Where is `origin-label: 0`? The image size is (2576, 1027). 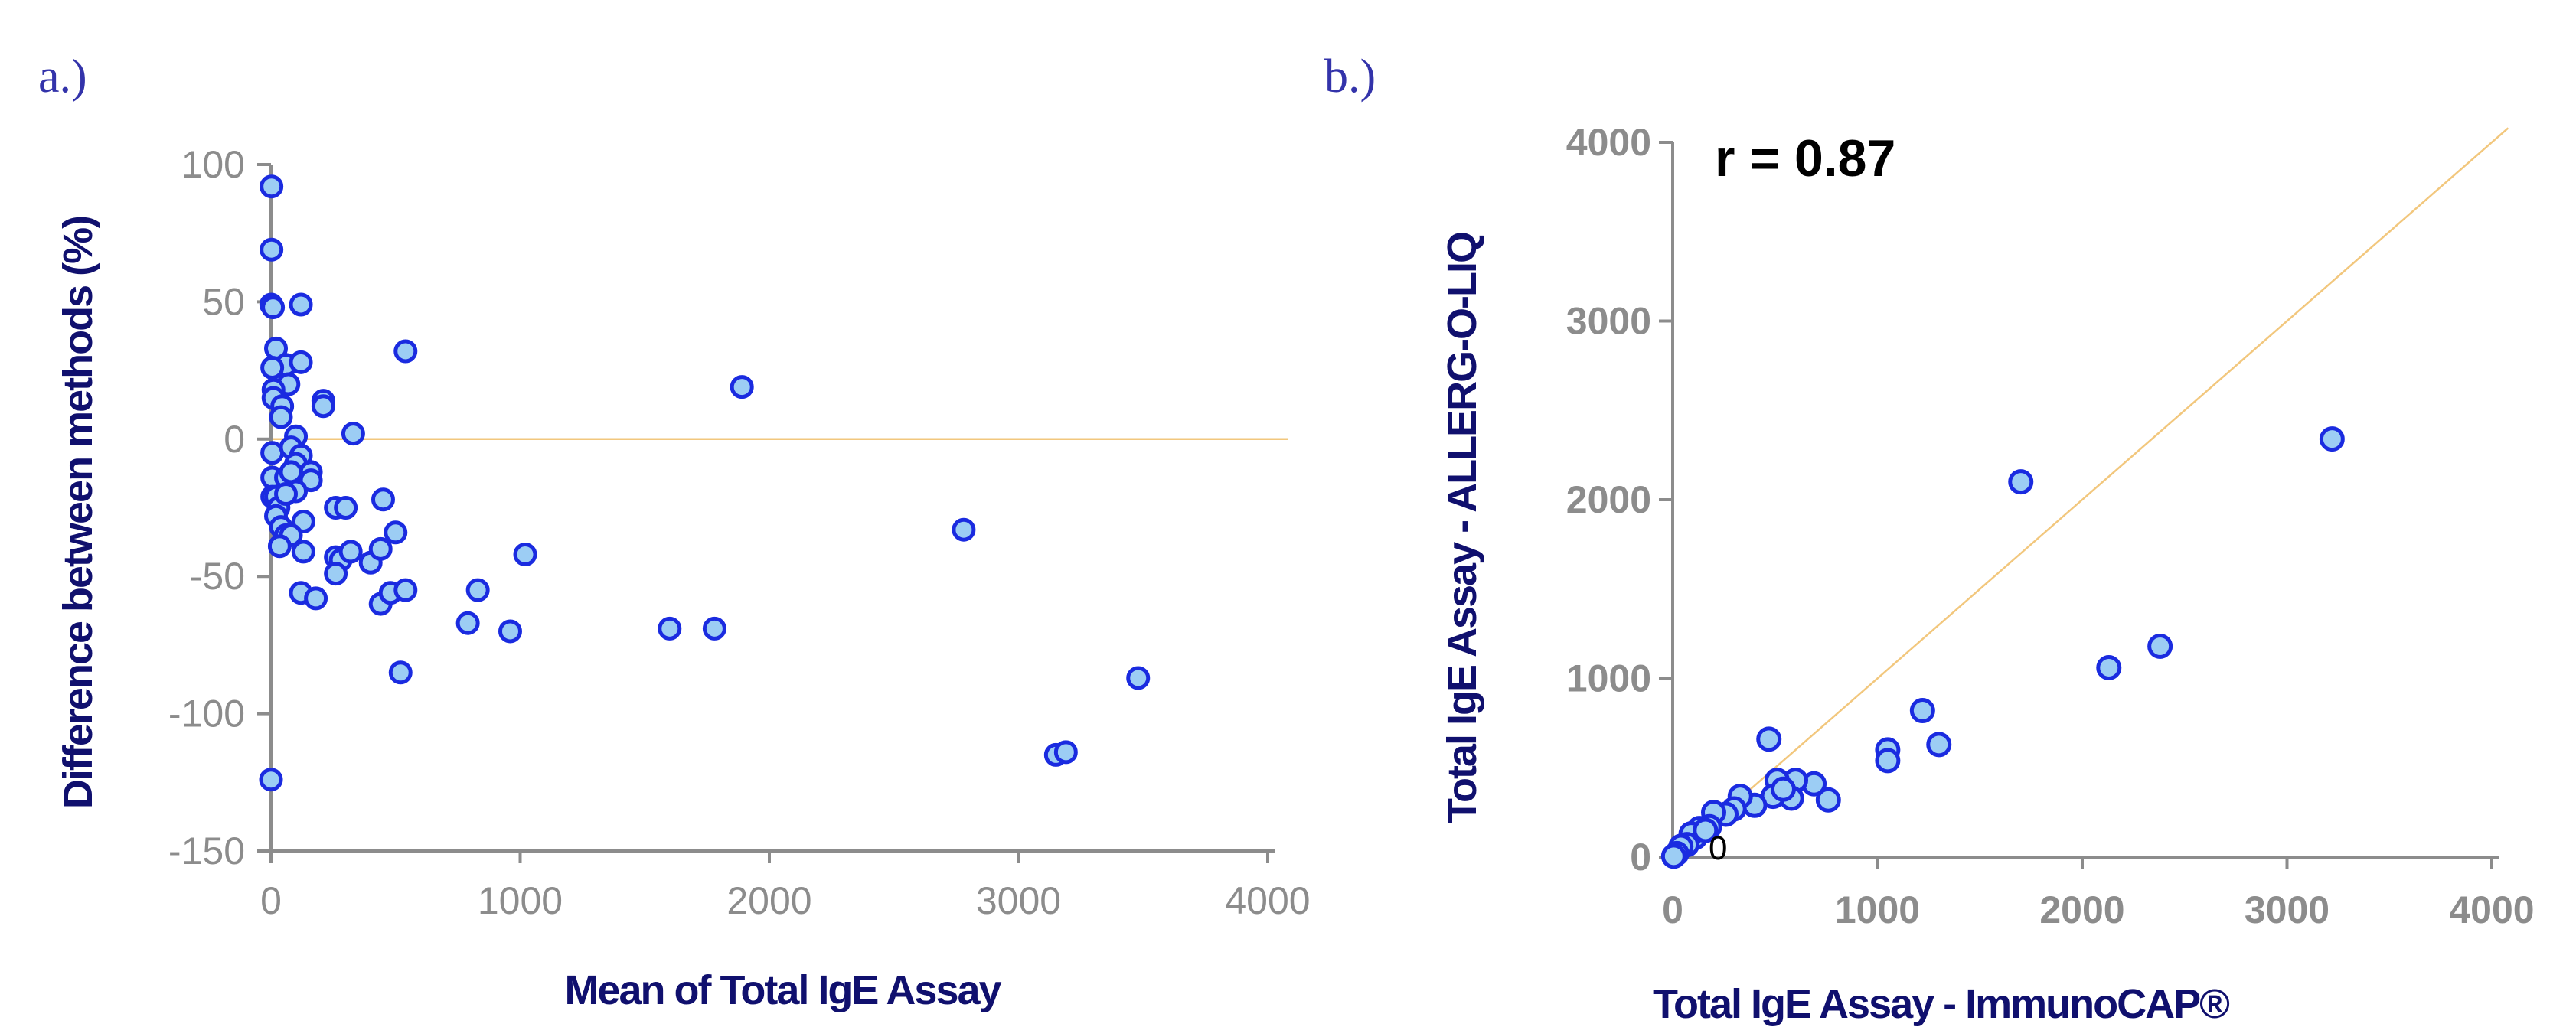 origin-label: 0 is located at coordinates (1718, 848).